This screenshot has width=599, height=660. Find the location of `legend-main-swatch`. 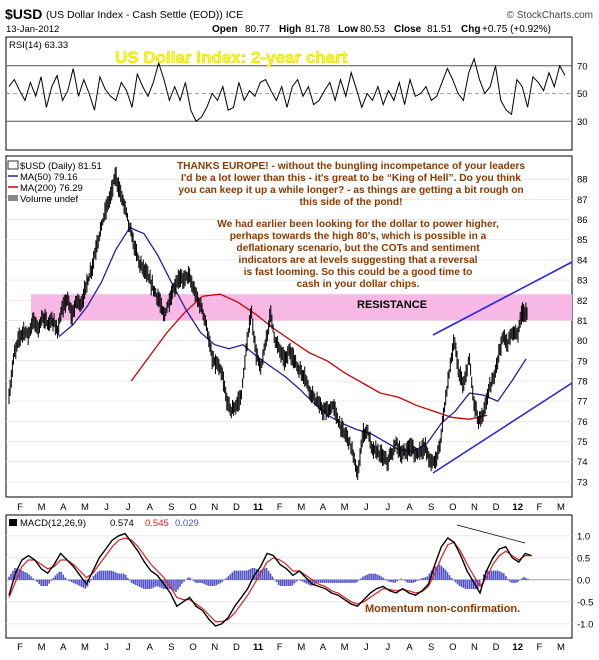

legend-main-swatch is located at coordinates (13, 165).